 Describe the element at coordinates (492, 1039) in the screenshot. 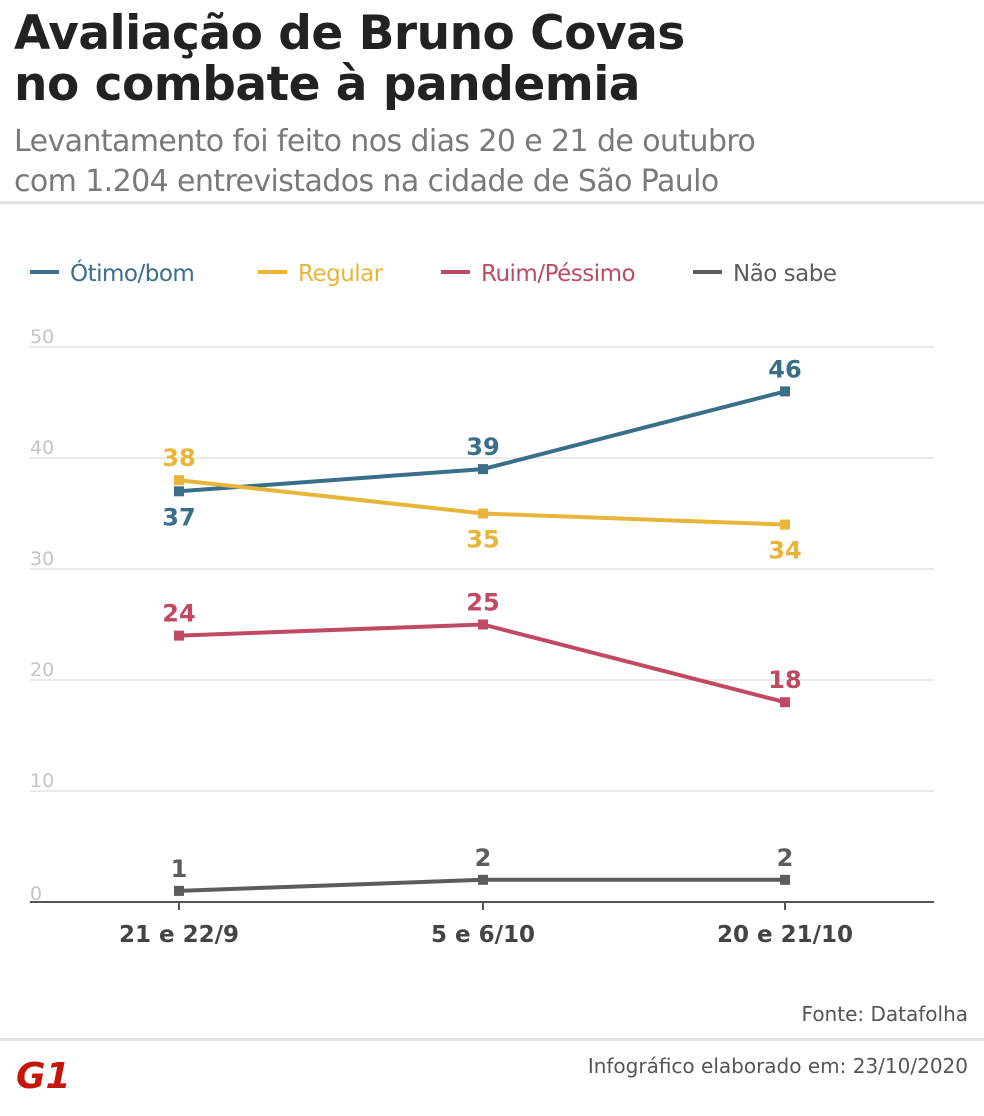

I see `bottom-divider` at that location.